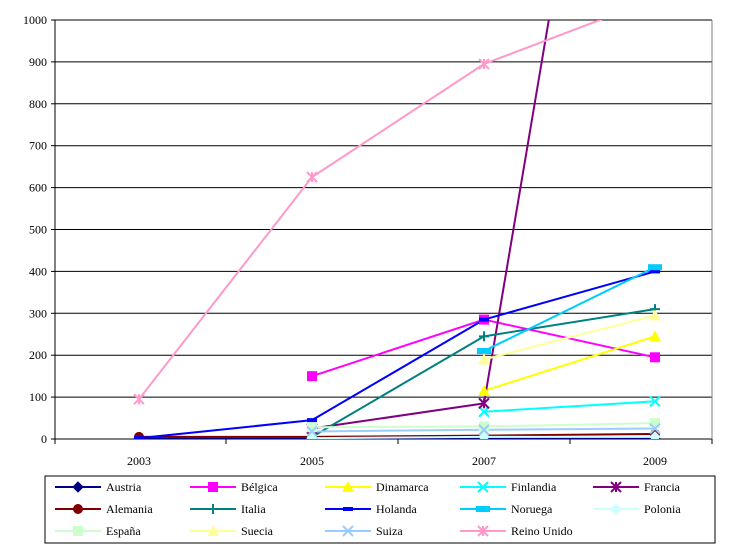 Image resolution: width=731 pixels, height=544 pixels. I want to click on x-tick-label: 2007, so click(484, 461).